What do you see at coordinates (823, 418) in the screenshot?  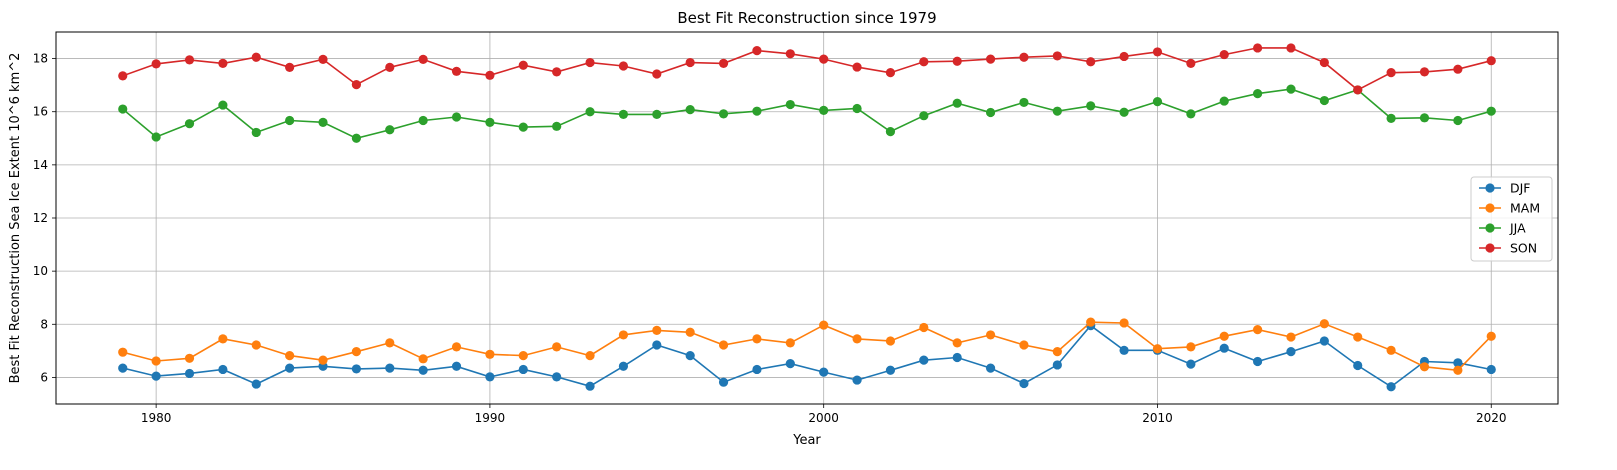 I see `x-tick-label: 2000` at bounding box center [823, 418].